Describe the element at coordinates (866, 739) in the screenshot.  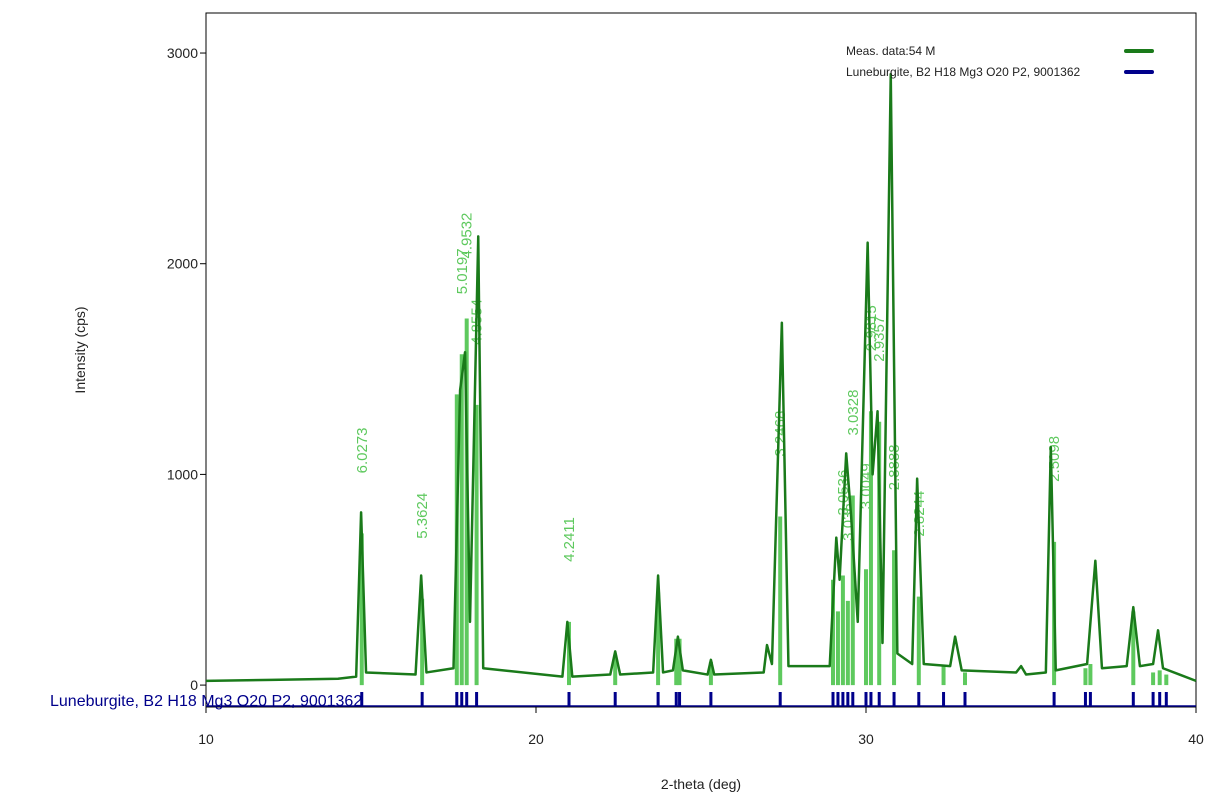
I see `x-tick-label: 30` at that location.